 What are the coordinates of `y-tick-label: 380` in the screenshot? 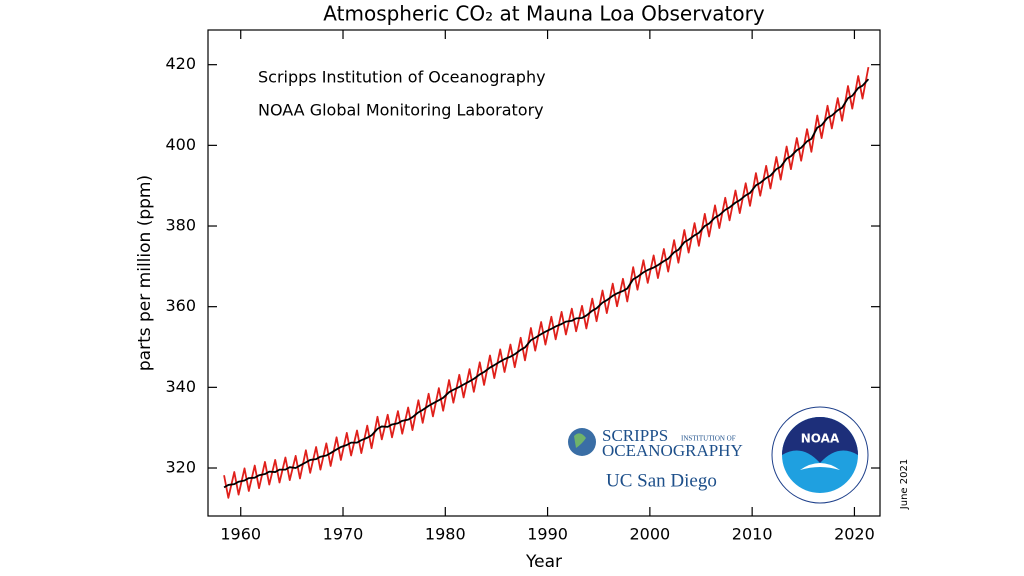 It's located at (180, 225).